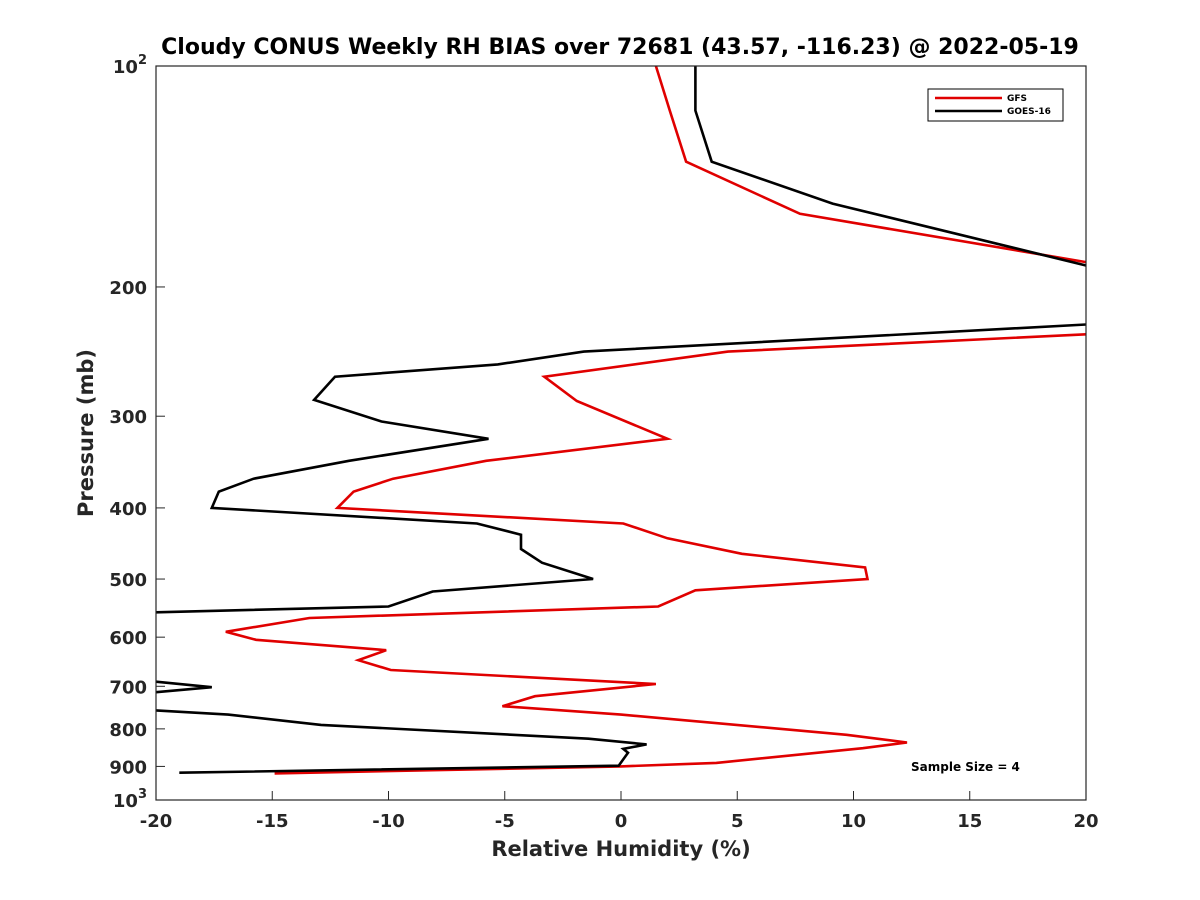 Image resolution: width=1200 pixels, height=900 pixels. What do you see at coordinates (128, 687) in the screenshot?
I see `y-tick-label: 700` at bounding box center [128, 687].